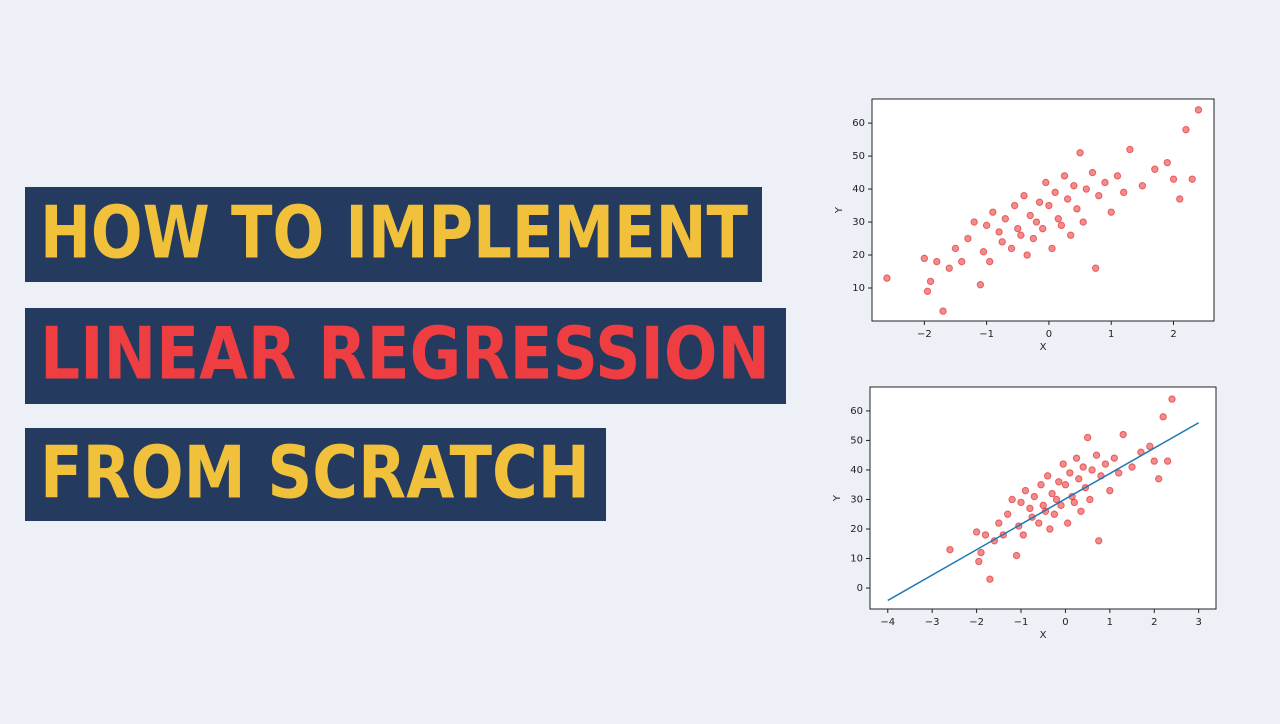  Describe the element at coordinates (1198, 622) in the screenshot. I see `x-tick-label: 3` at that location.